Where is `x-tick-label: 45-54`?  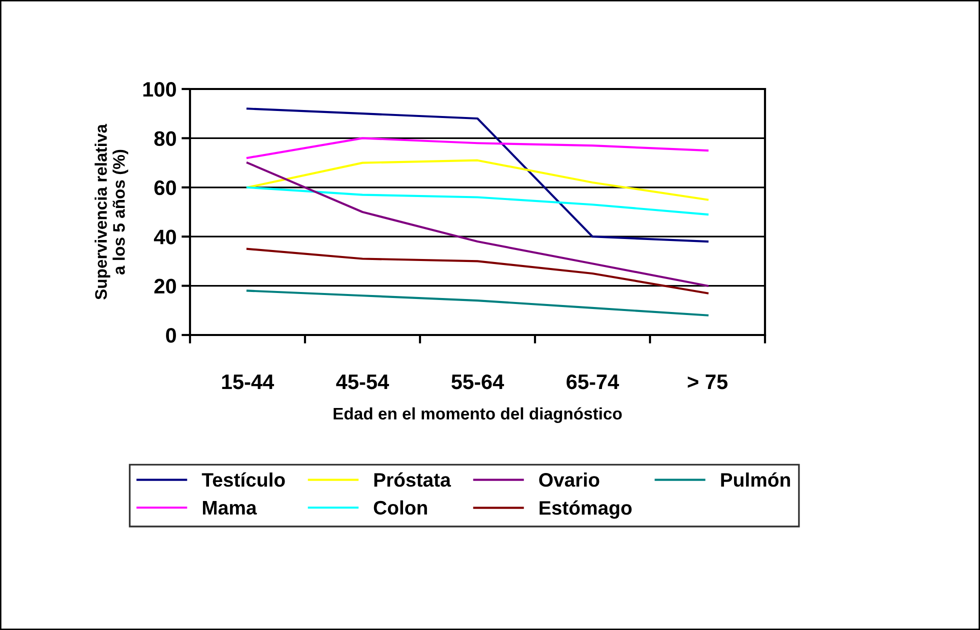 x-tick-label: 45-54 is located at coordinates (363, 382).